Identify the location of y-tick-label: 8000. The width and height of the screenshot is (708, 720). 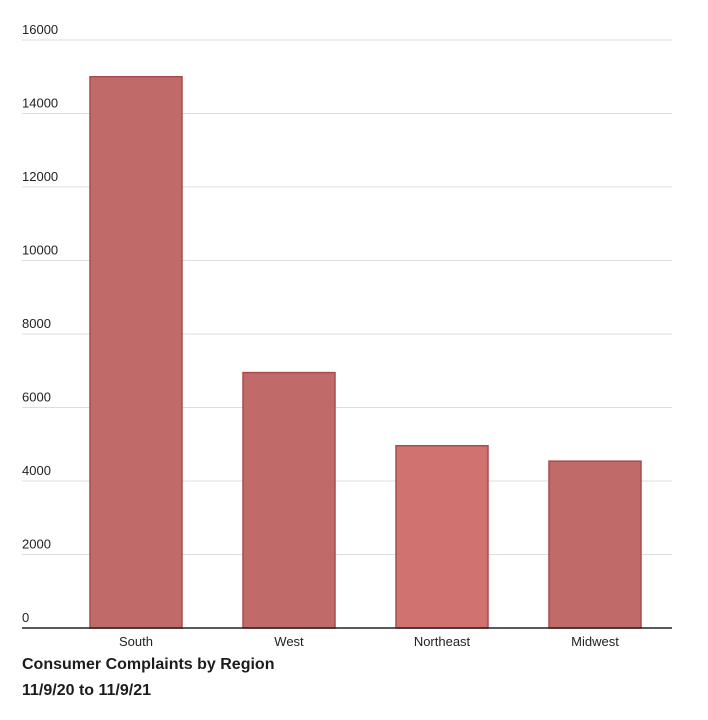
(36, 323).